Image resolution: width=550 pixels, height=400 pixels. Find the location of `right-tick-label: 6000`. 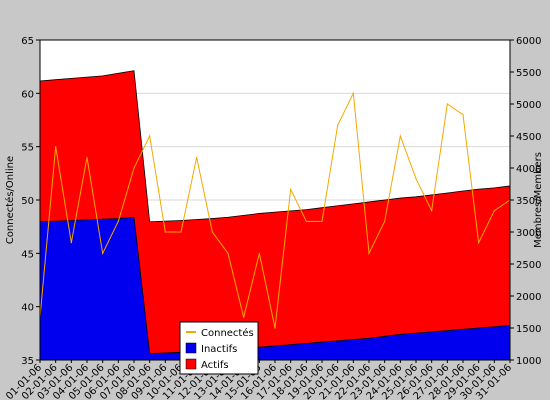

right-tick-label: 6000 is located at coordinates (528, 41).